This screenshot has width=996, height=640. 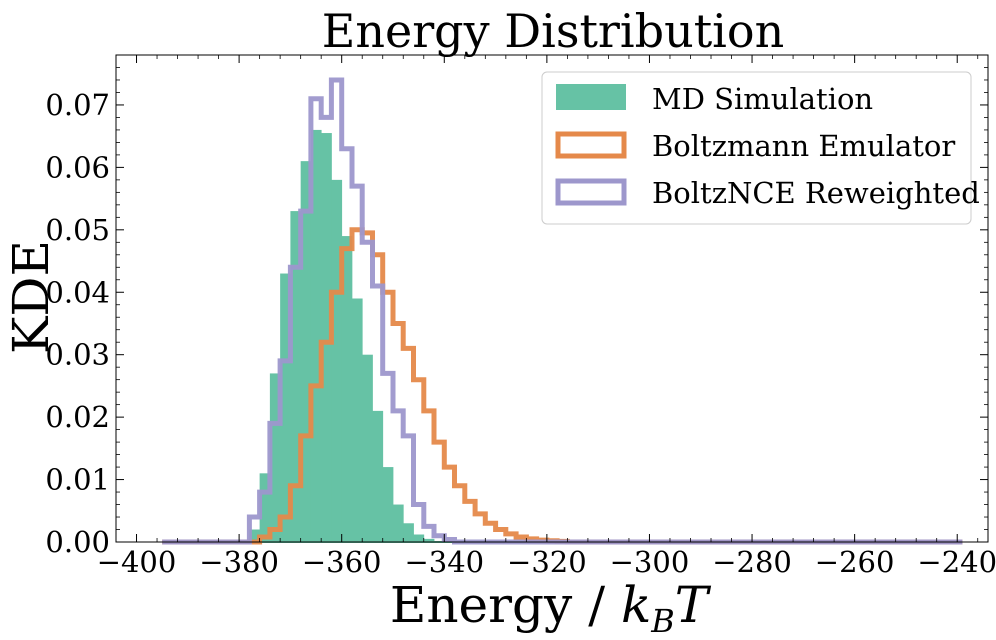 I want to click on x-tick-label-4: −320, so click(x=547, y=562).